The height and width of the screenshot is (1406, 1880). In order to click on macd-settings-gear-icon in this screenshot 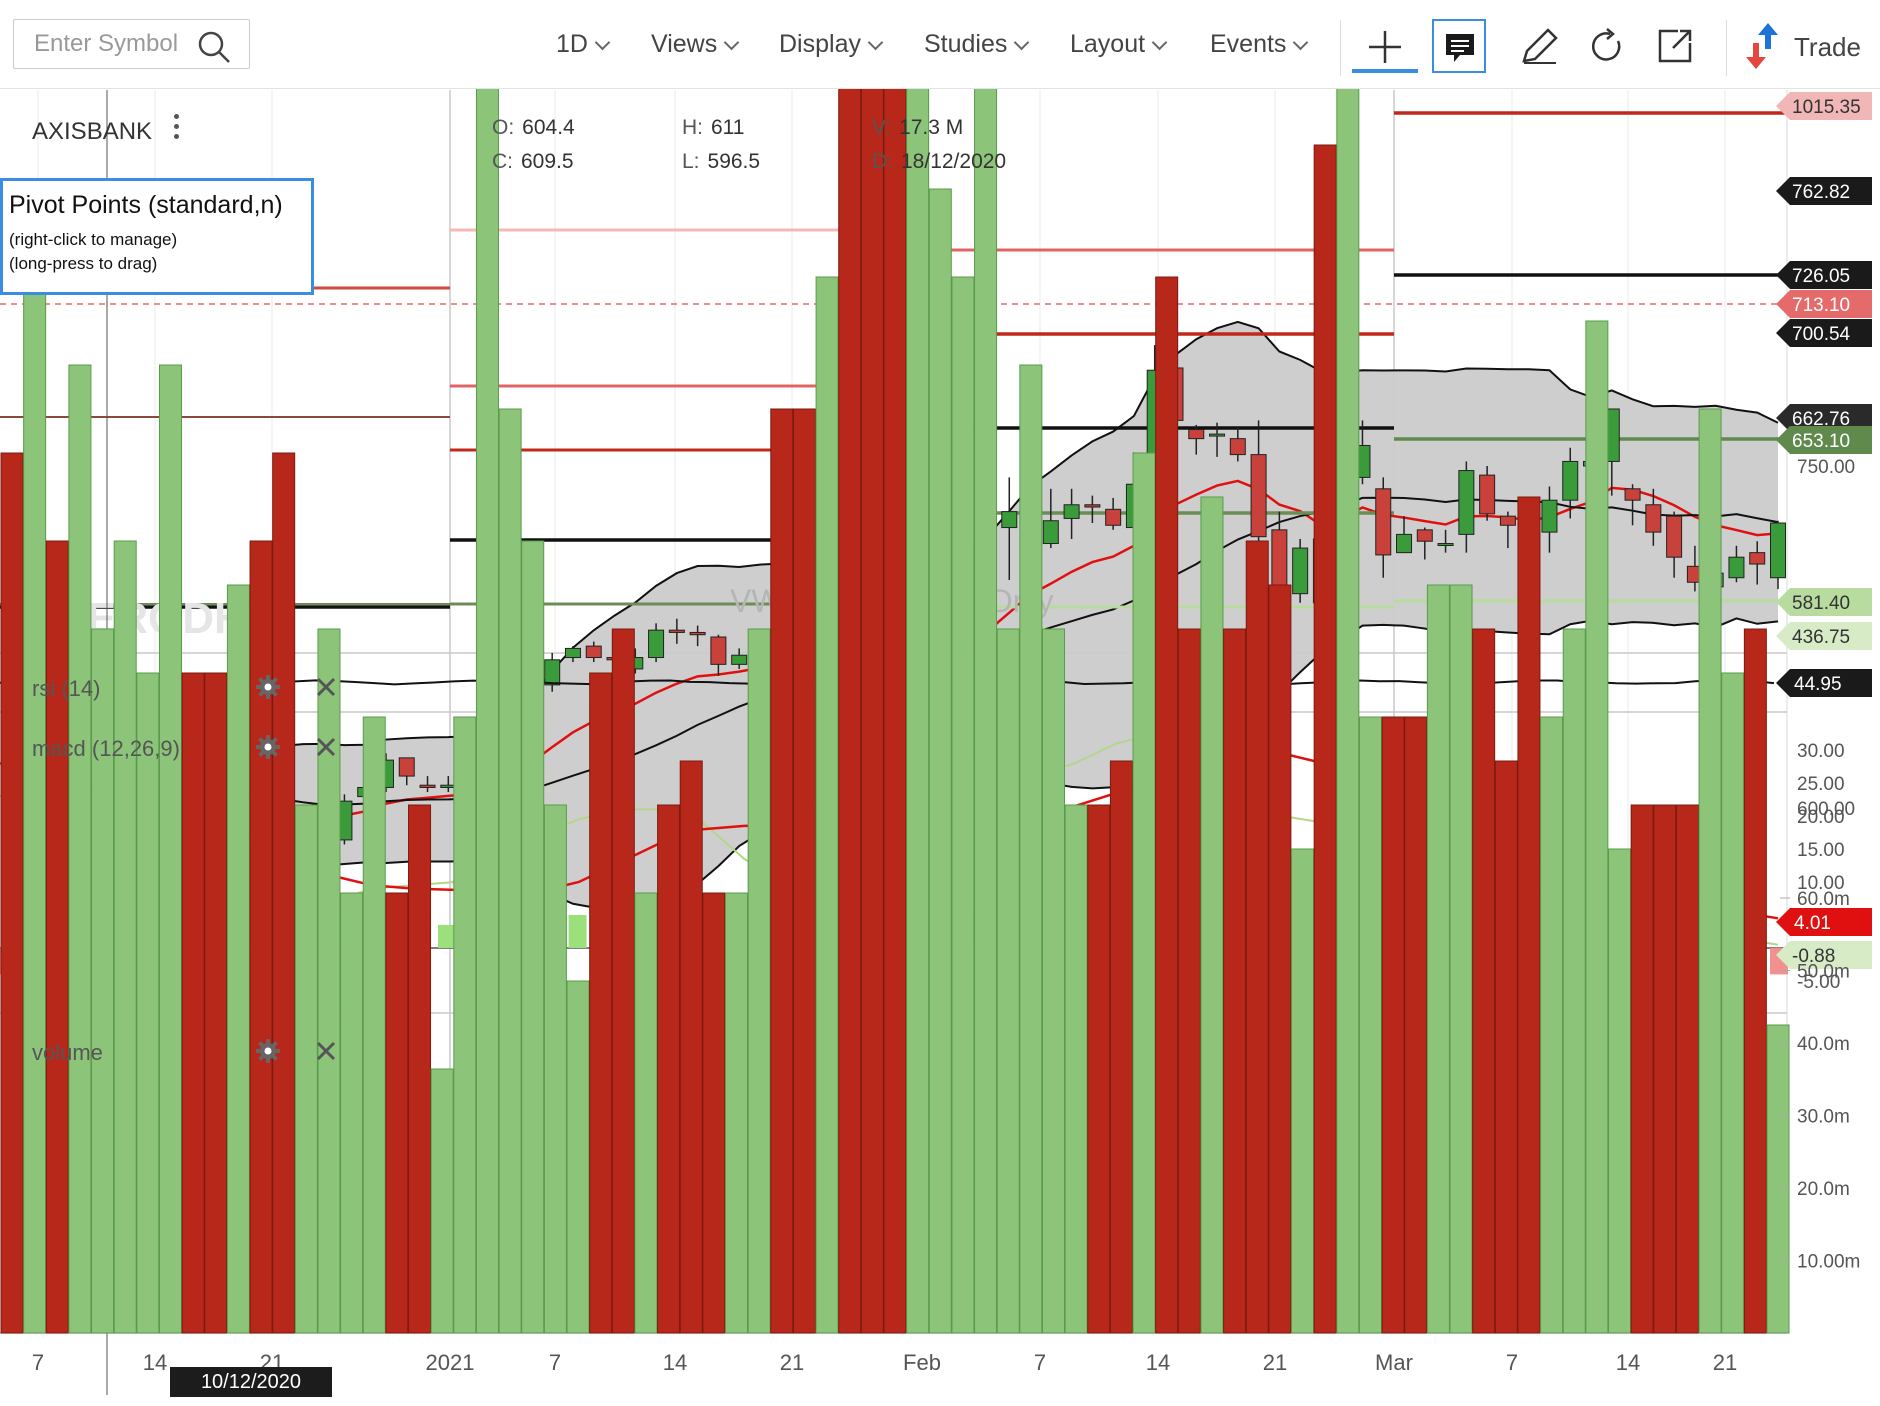, I will do `click(268, 747)`.